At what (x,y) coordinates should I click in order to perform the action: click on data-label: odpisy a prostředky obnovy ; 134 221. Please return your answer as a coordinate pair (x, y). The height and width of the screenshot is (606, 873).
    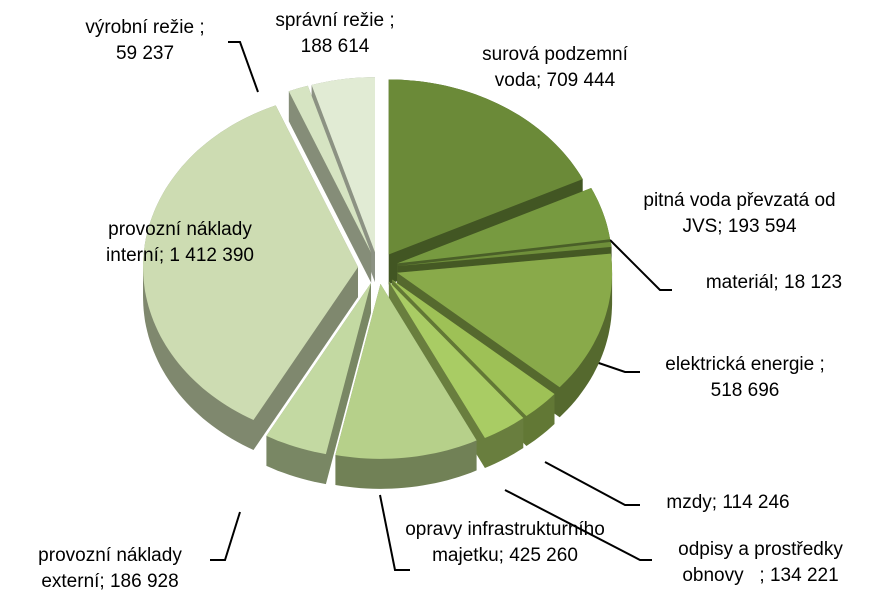
    Looking at the image, I should click on (760, 563).